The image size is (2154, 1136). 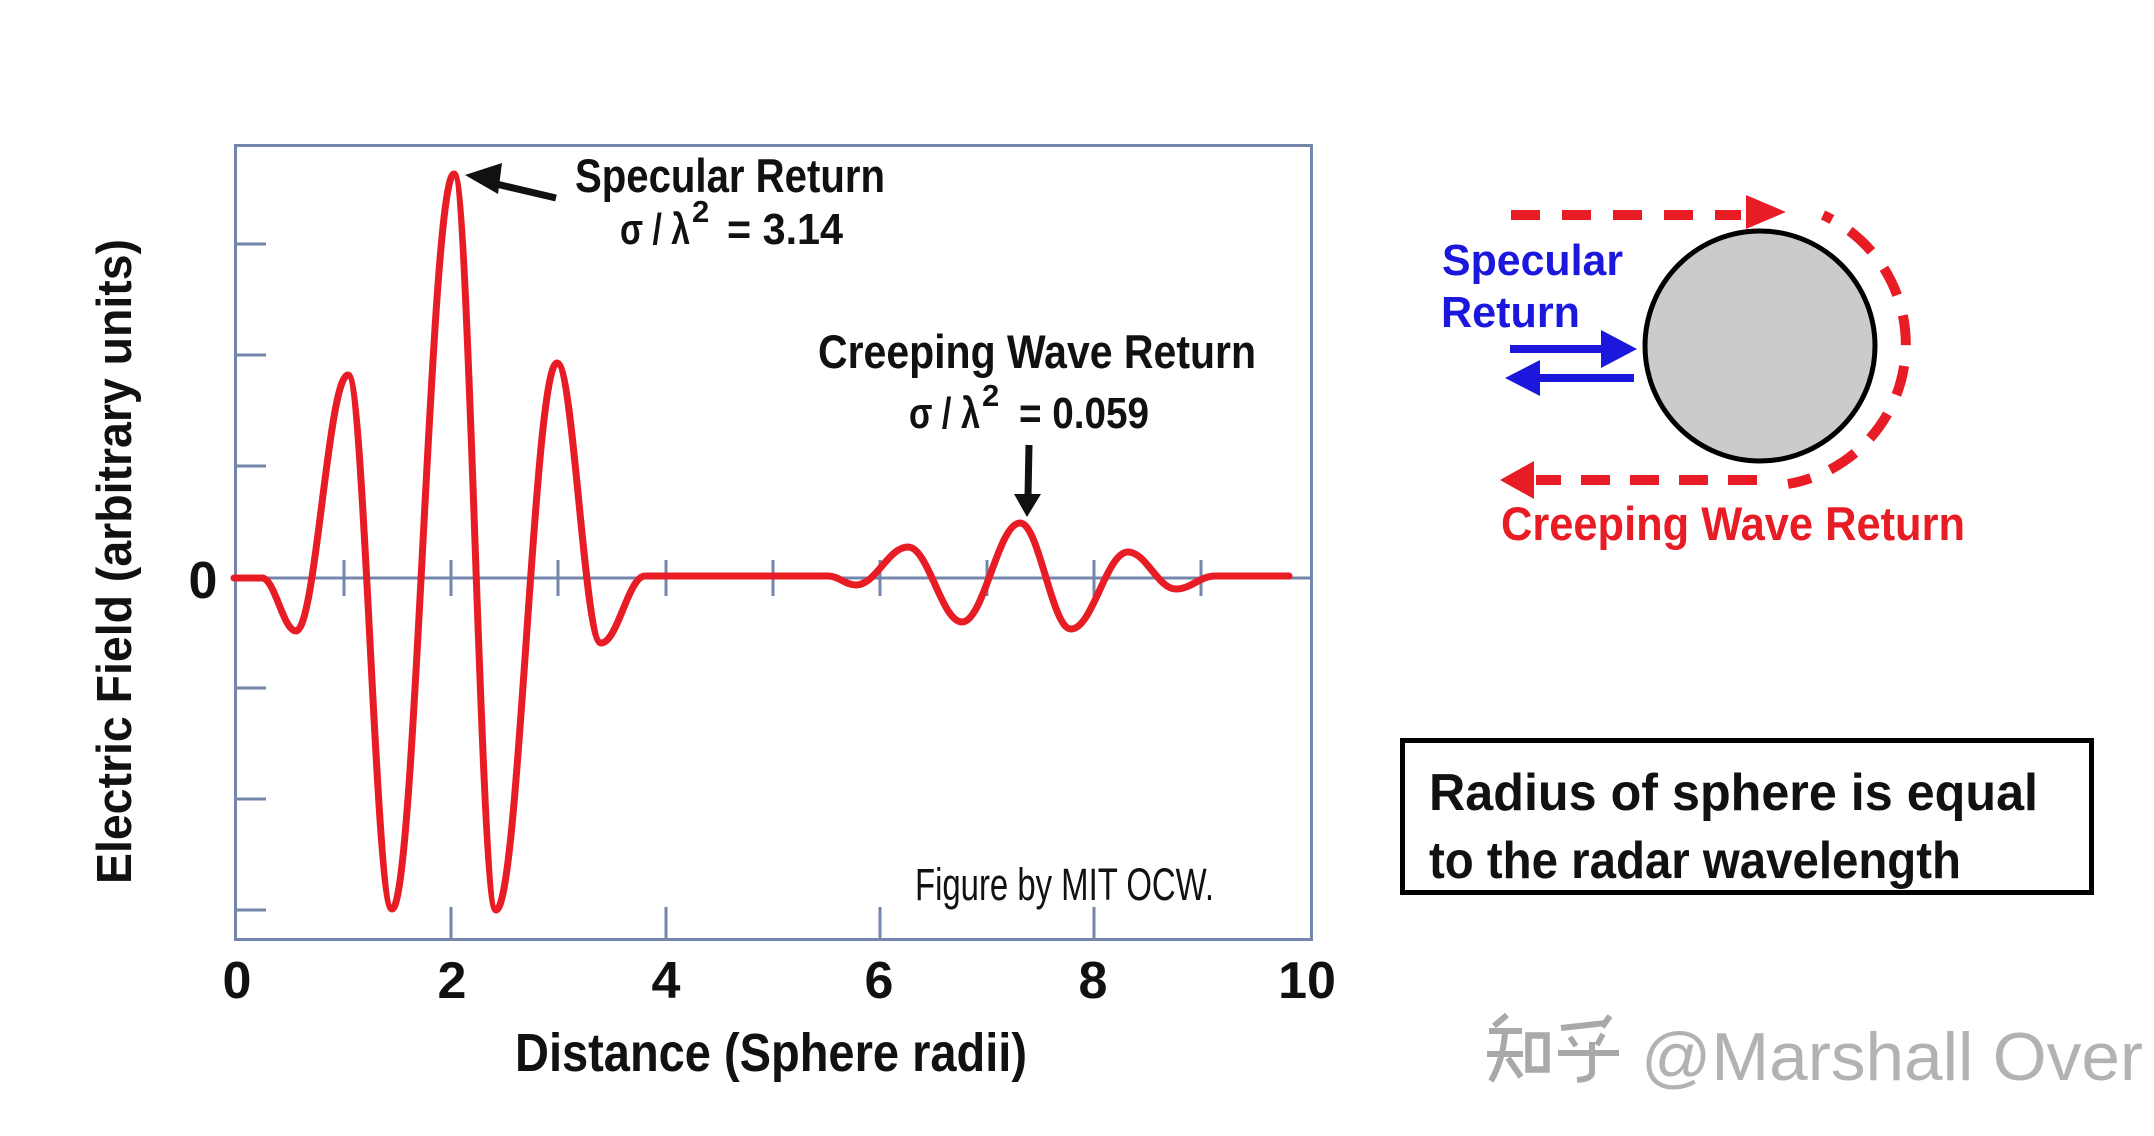 What do you see at coordinates (1733, 793) in the screenshot?
I see `svg-text: Radius of sphere is equal` at bounding box center [1733, 793].